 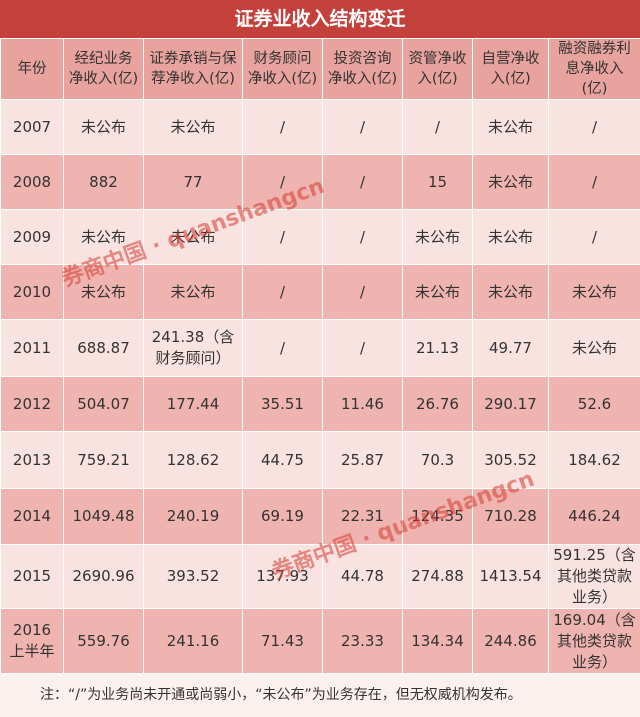 What do you see at coordinates (363, 460) in the screenshot?
I see `value-cell: 25.87` at bounding box center [363, 460].